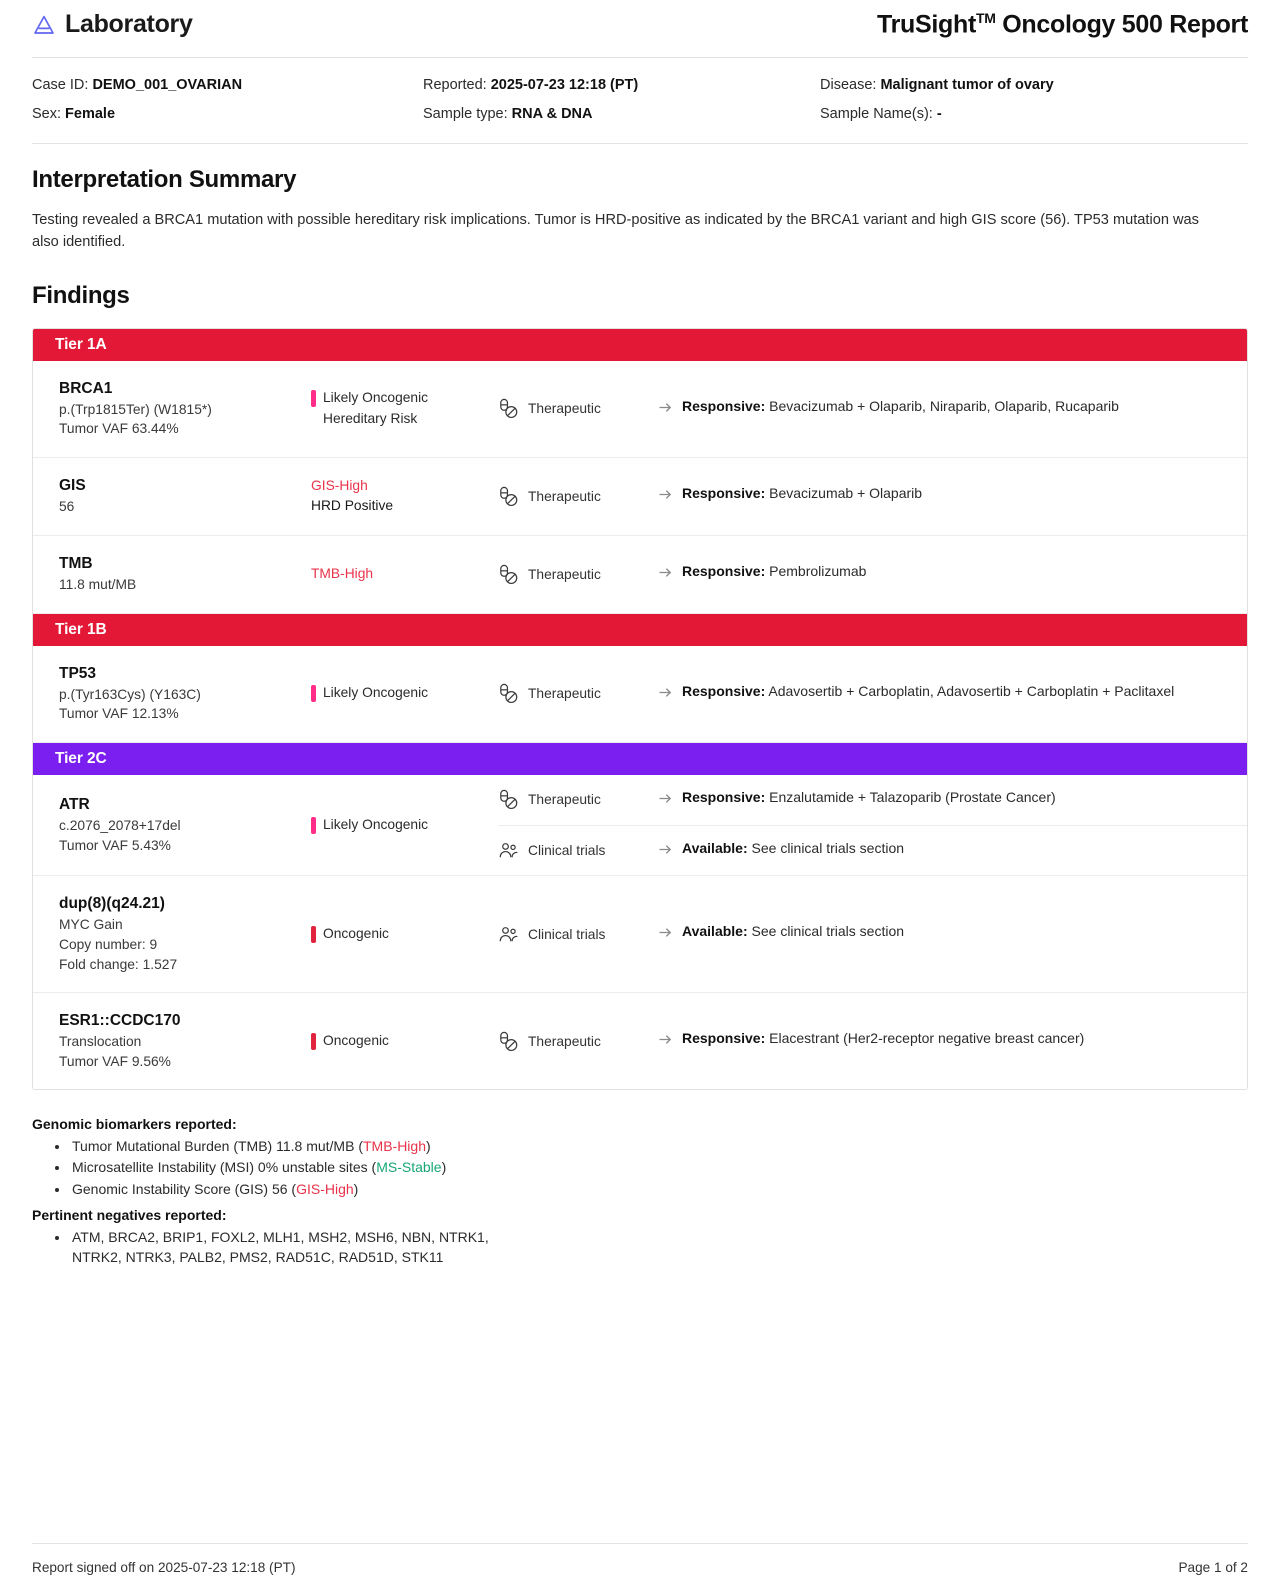  What do you see at coordinates (168, 574) in the screenshot?
I see `gene-cell: TMB 11.8 mut/MB` at bounding box center [168, 574].